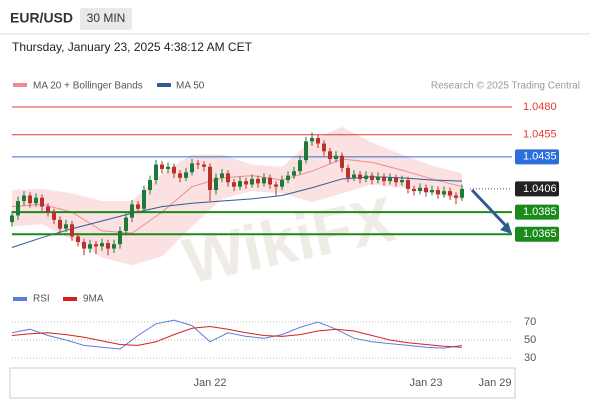  Describe the element at coordinates (530, 358) in the screenshot. I see `y-tick-label: 30` at that location.